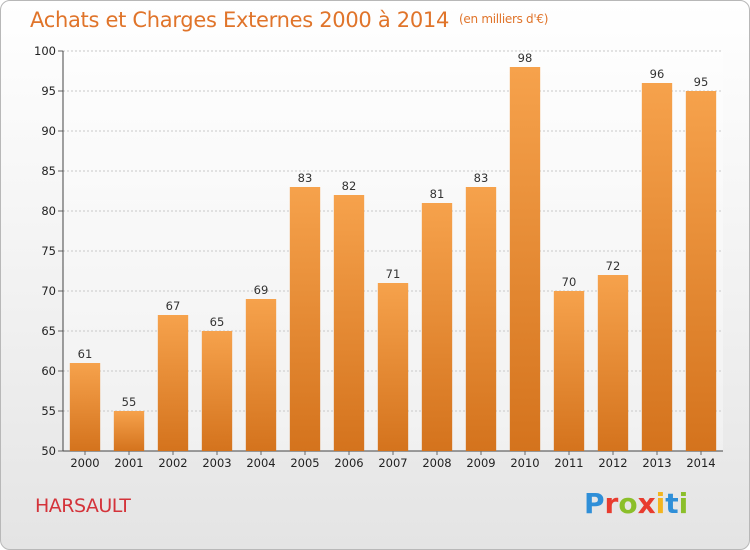 This screenshot has height=550, width=750. Describe the element at coordinates (217, 322) in the screenshot. I see `bar-value-label: 65` at that location.